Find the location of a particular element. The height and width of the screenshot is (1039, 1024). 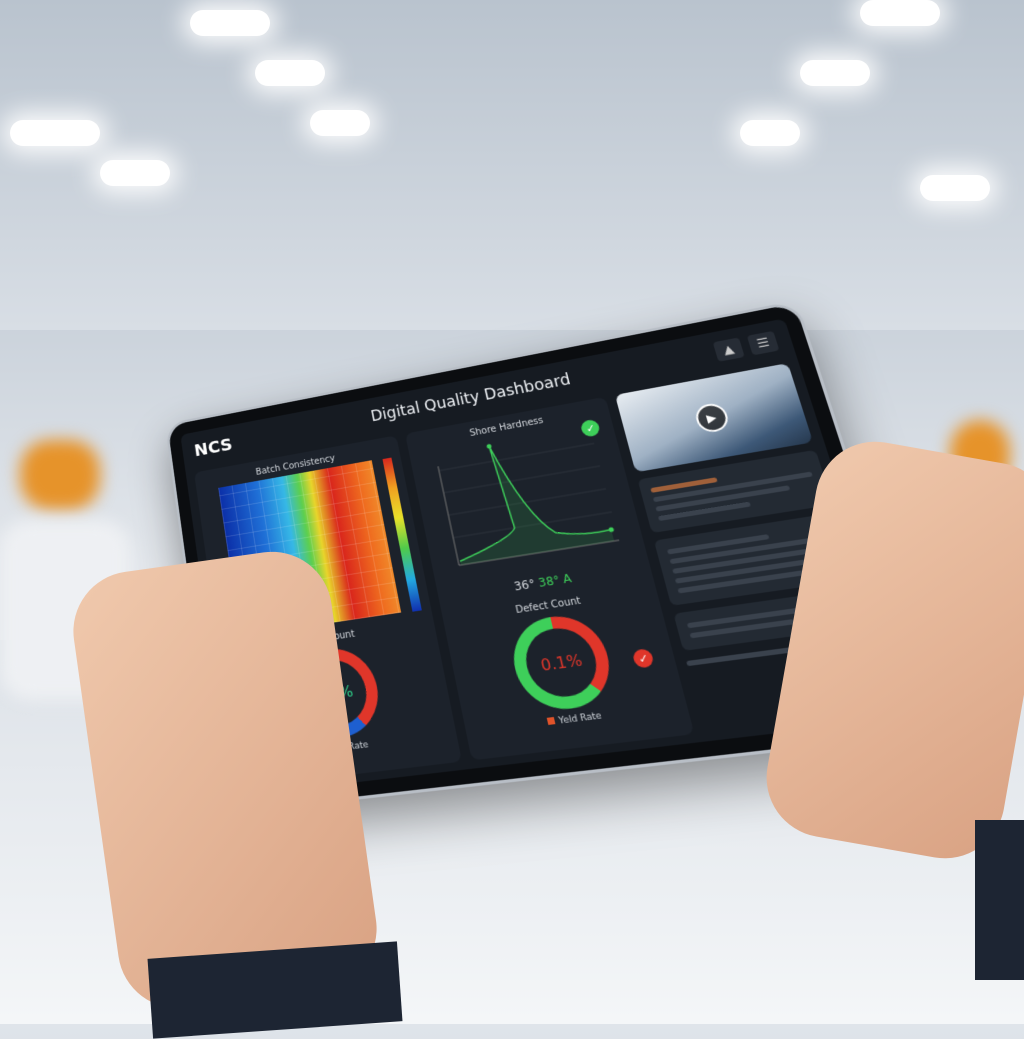

bell-icon: ▲ is located at coordinates (728, 349).